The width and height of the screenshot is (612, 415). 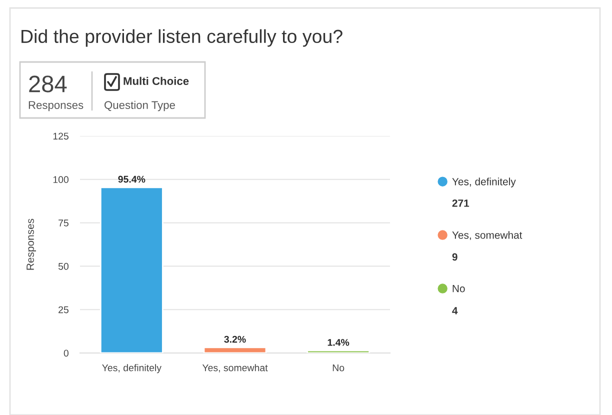 I want to click on data-label: 1.4%, so click(x=339, y=342).